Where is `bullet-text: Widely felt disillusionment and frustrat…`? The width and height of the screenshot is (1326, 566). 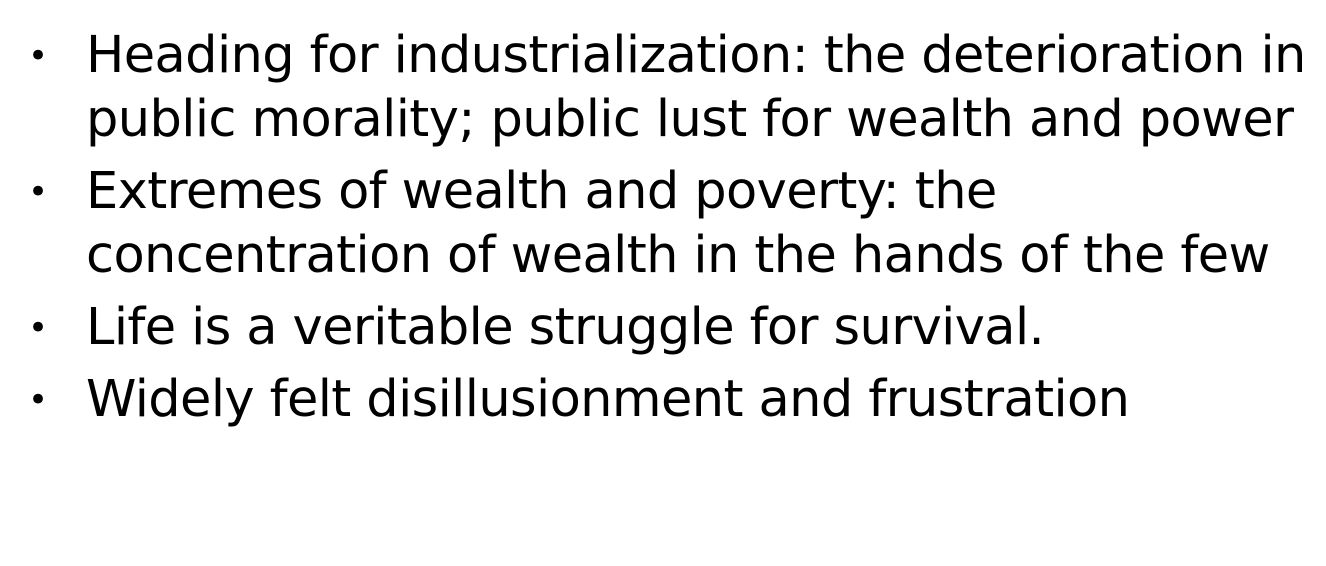 bullet-text: Widely felt disillusionment and frustrat… is located at coordinates (608, 399).